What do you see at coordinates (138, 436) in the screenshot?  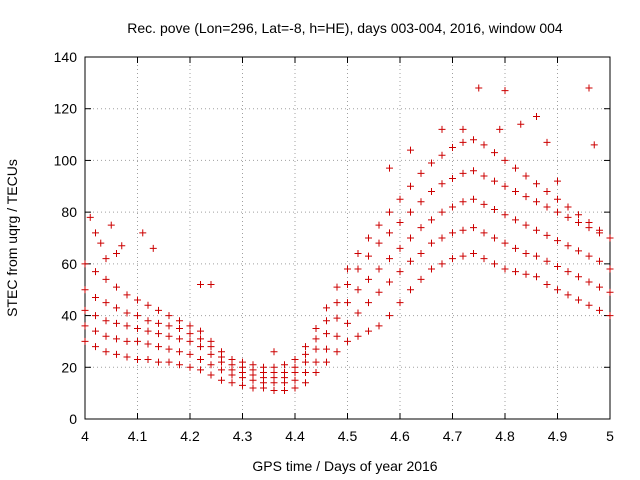 I see `x-tick-label: 4.1` at bounding box center [138, 436].